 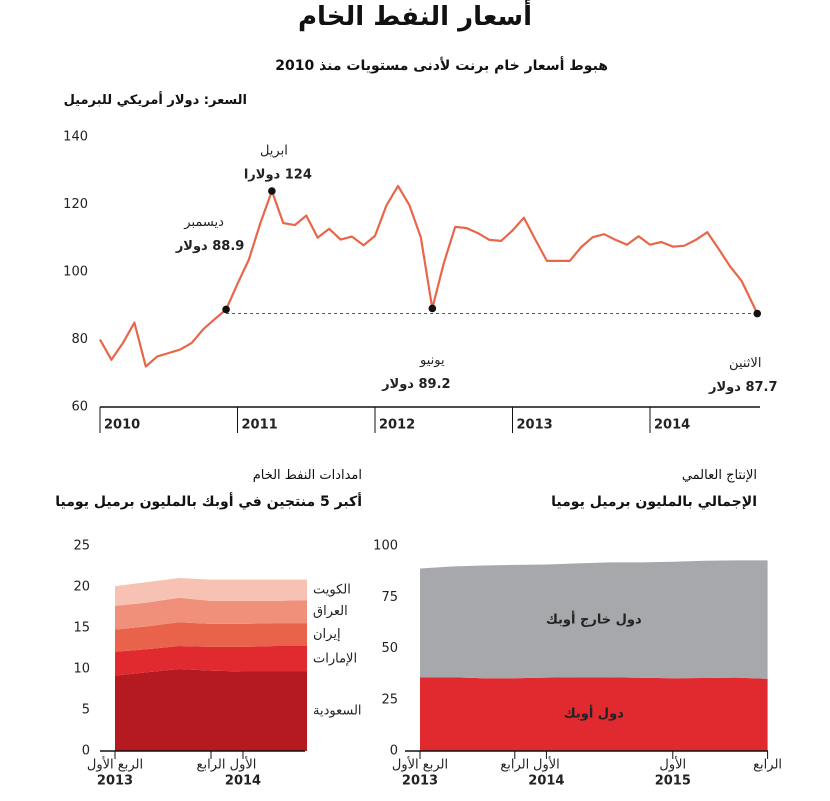 What do you see at coordinates (672, 425) in the screenshot?
I see `x-tick-label: 2014` at bounding box center [672, 425].